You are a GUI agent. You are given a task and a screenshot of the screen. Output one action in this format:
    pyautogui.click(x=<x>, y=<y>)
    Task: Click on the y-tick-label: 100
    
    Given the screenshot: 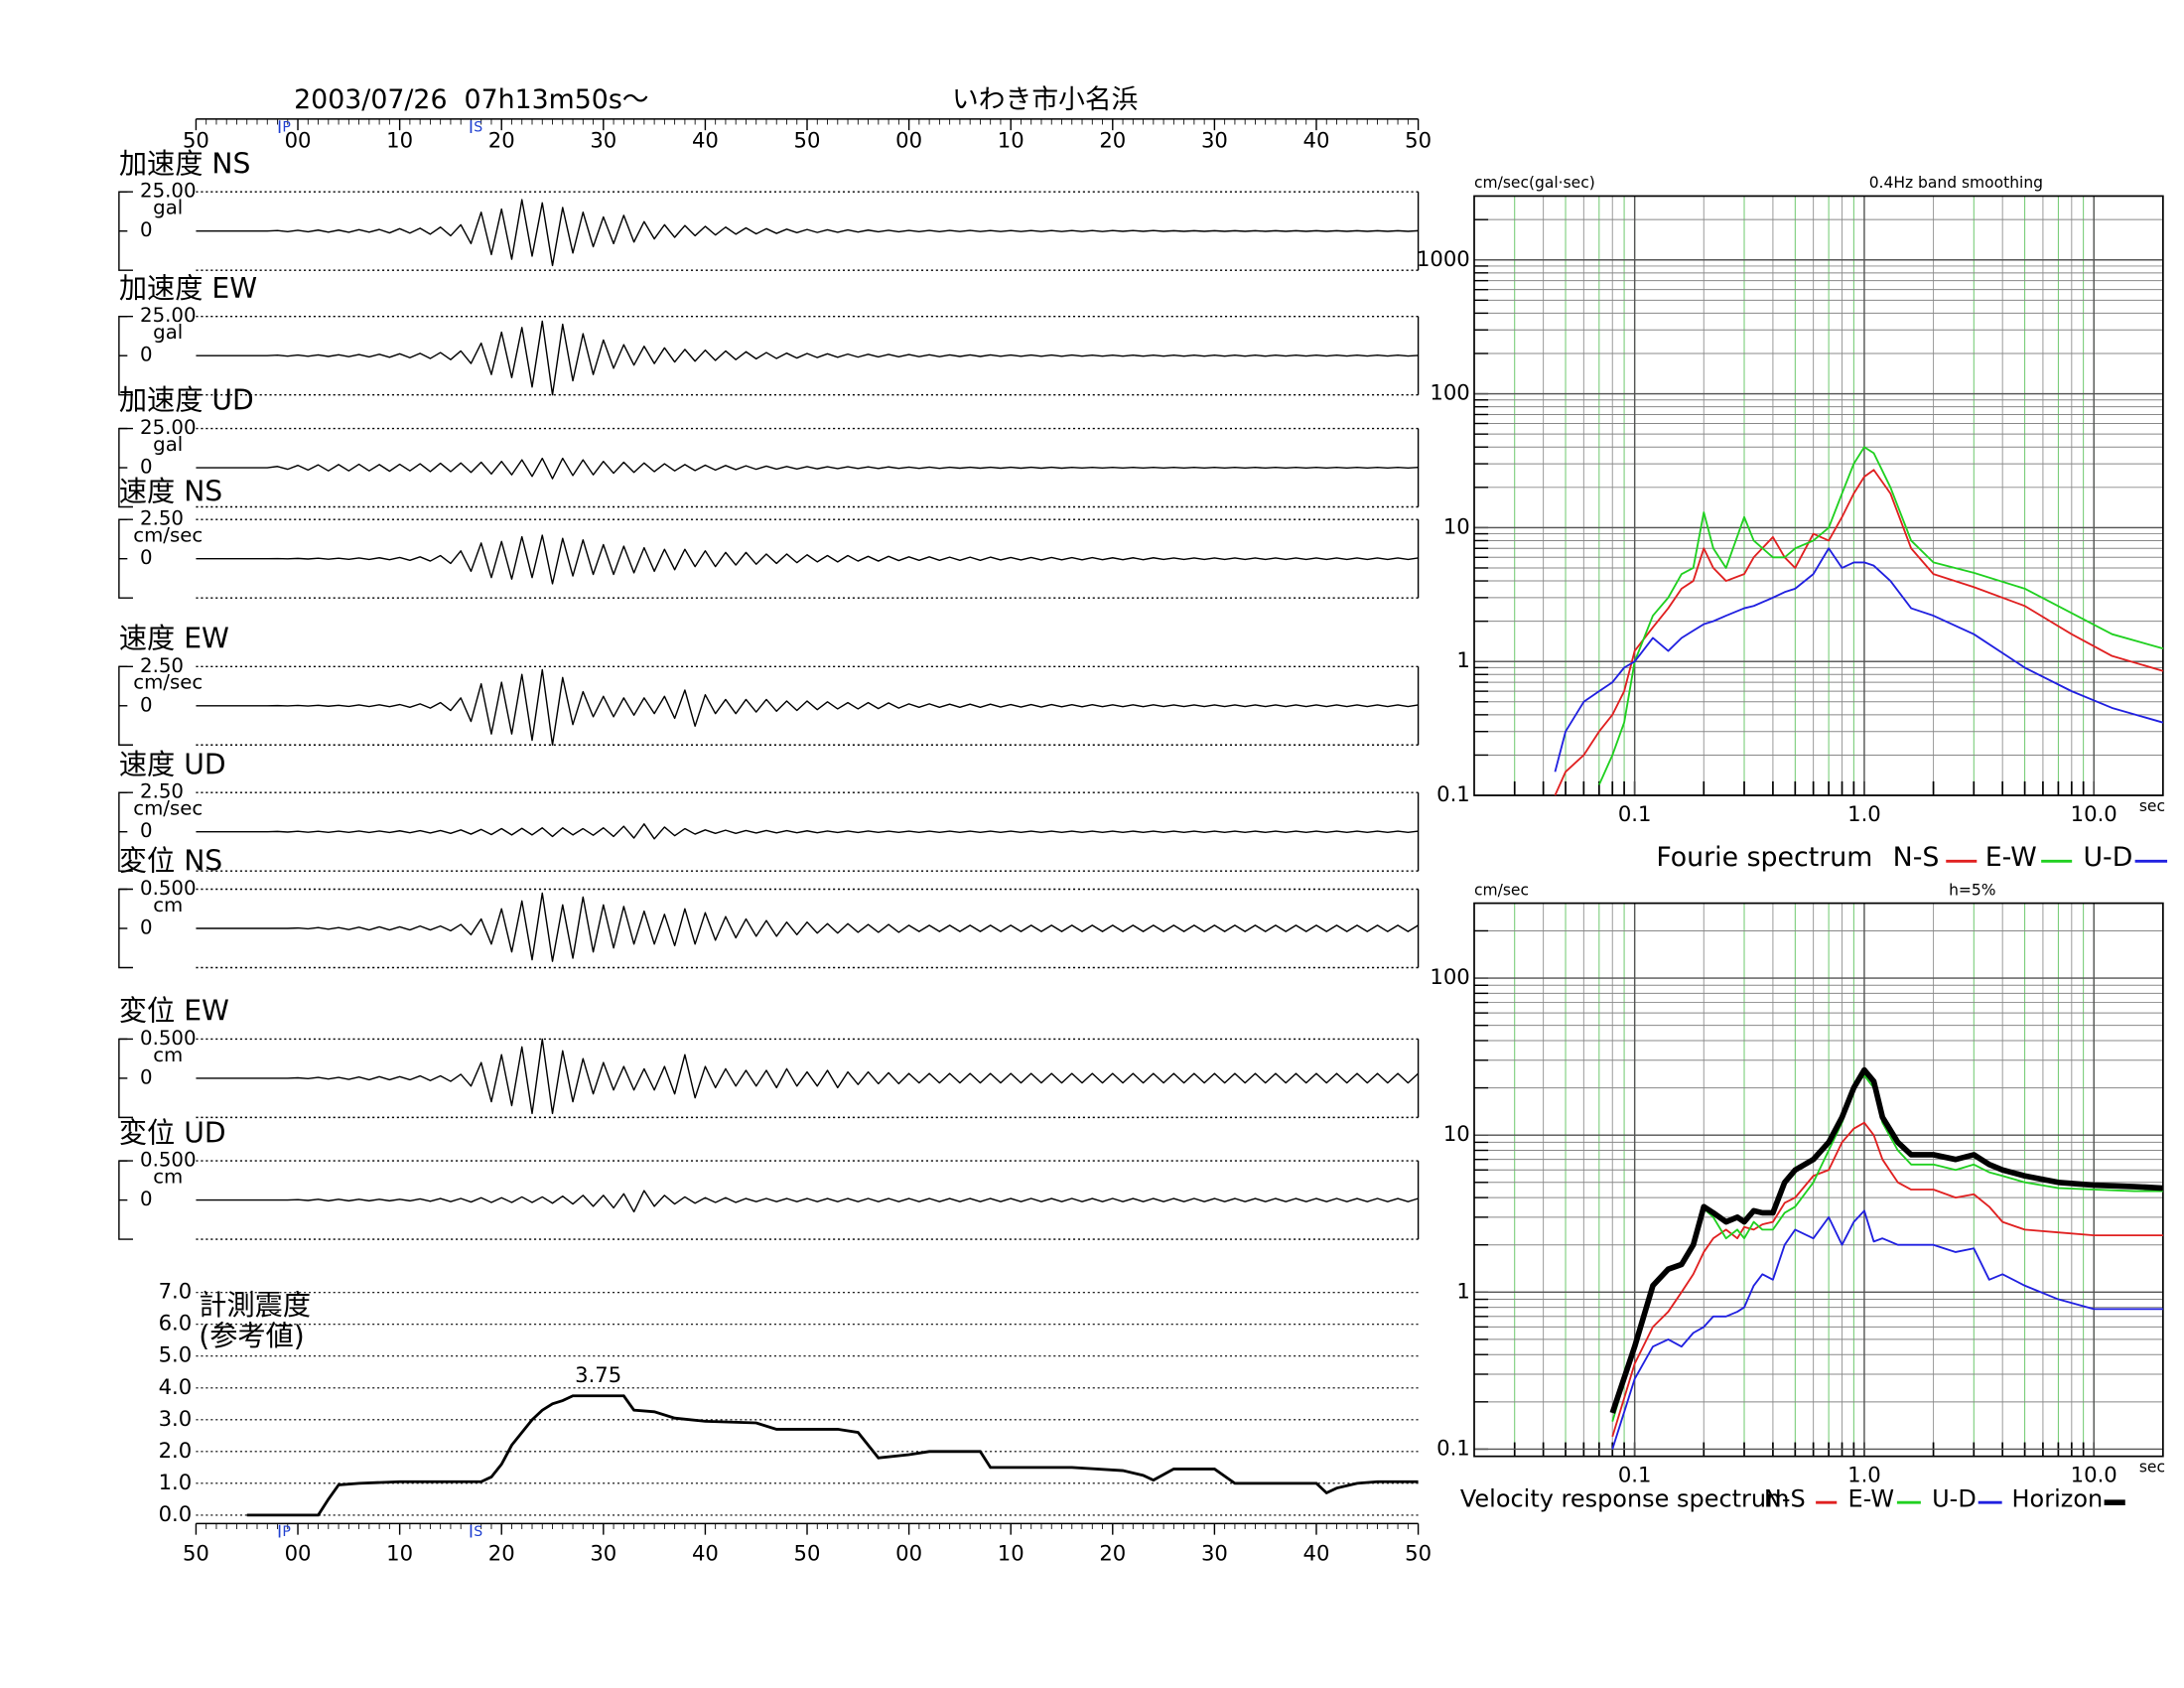 What is the action you would take?
    pyautogui.click(x=1449, y=976)
    